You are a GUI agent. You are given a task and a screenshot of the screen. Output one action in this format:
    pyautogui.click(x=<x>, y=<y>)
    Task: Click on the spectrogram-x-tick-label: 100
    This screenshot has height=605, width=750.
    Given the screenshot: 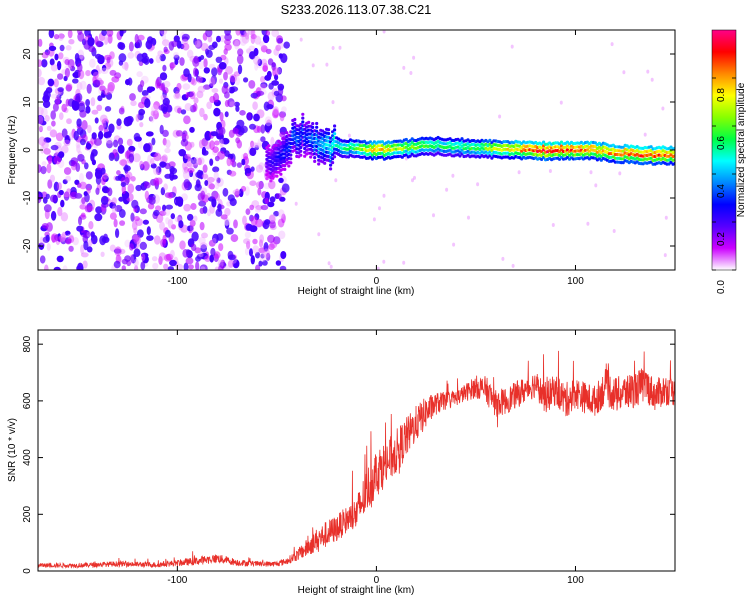 What is the action you would take?
    pyautogui.click(x=575, y=281)
    